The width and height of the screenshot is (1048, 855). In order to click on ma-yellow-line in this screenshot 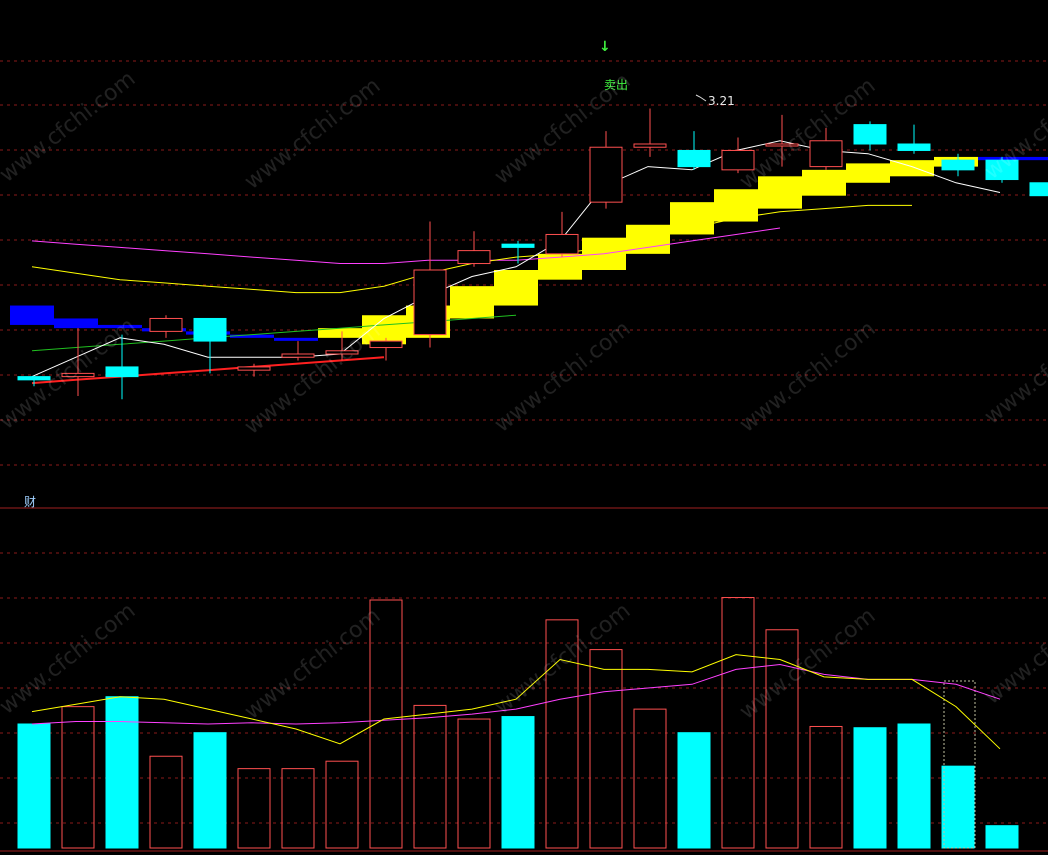, I will do `click(471, 249)`.